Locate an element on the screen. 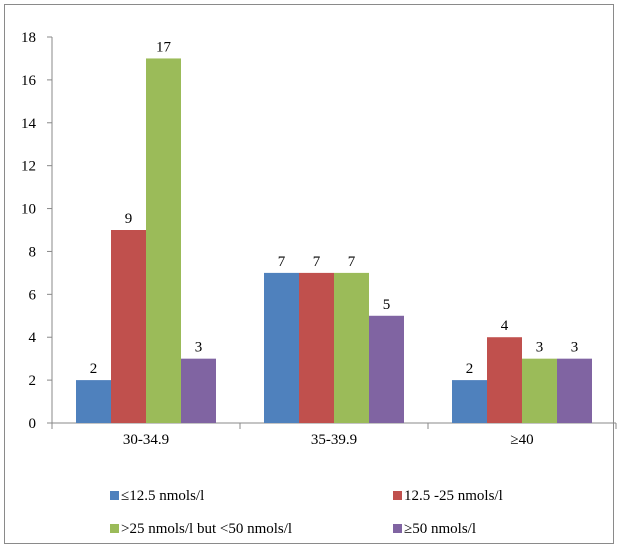  x-category-label: 30-34.9 is located at coordinates (146, 440).